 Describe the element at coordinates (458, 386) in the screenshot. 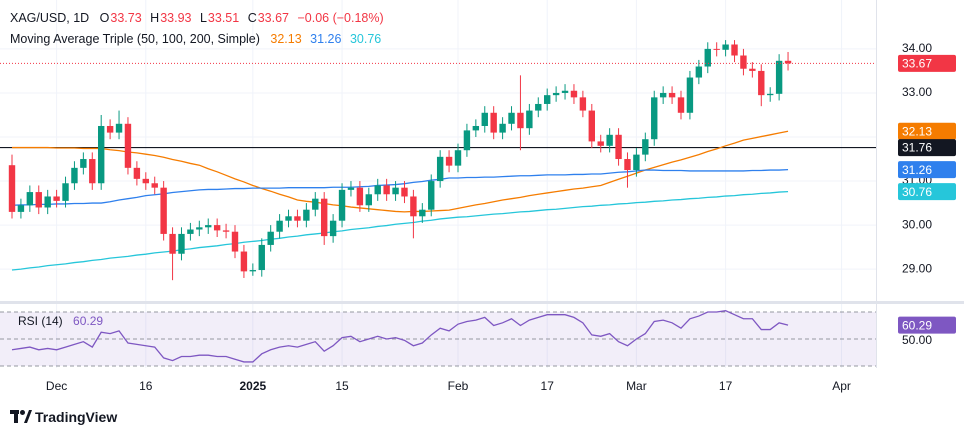

I see `x-tick-label: Feb` at that location.